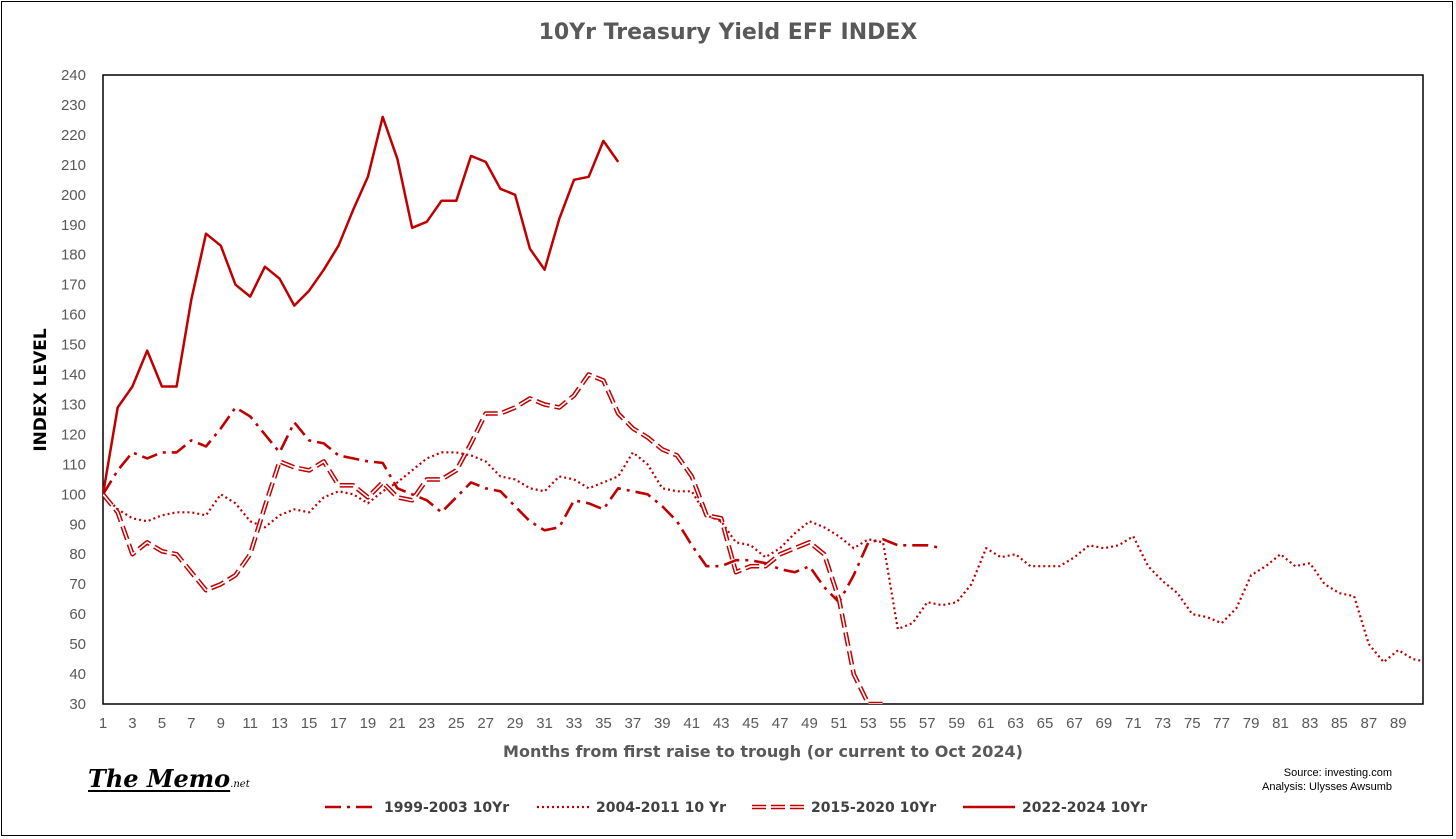  I want to click on x-tick-label: 79, so click(1251, 723).